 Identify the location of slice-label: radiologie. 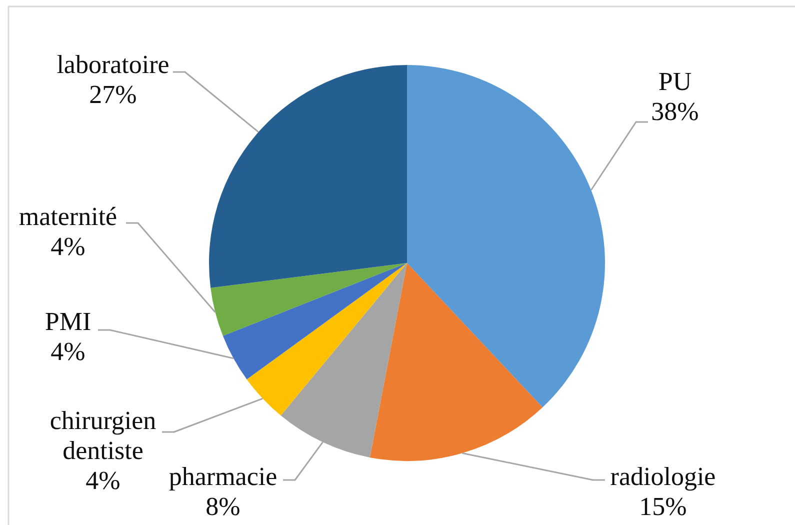
(663, 476).